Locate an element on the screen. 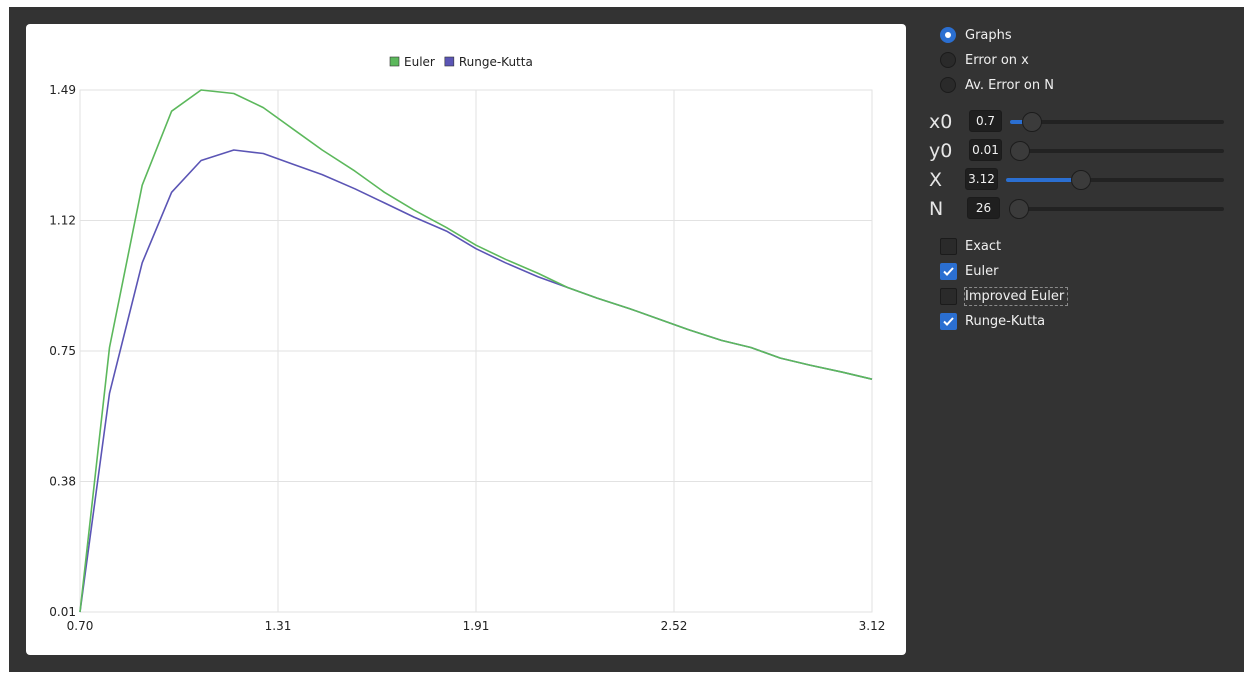 This screenshot has width=1253, height=681. checkbox-label-improved-euler: Improved Euler is located at coordinates (1016, 296).